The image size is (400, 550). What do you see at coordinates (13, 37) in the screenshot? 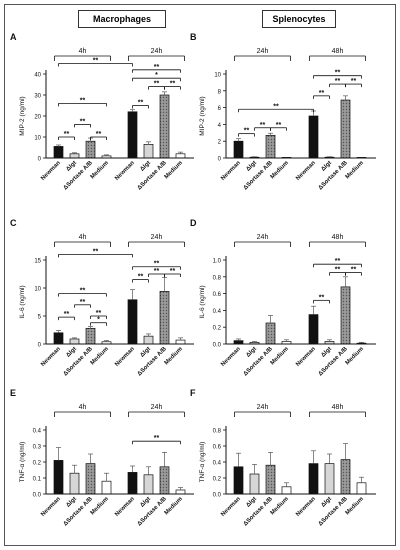
I see `panel-label: A` at bounding box center [13, 37].